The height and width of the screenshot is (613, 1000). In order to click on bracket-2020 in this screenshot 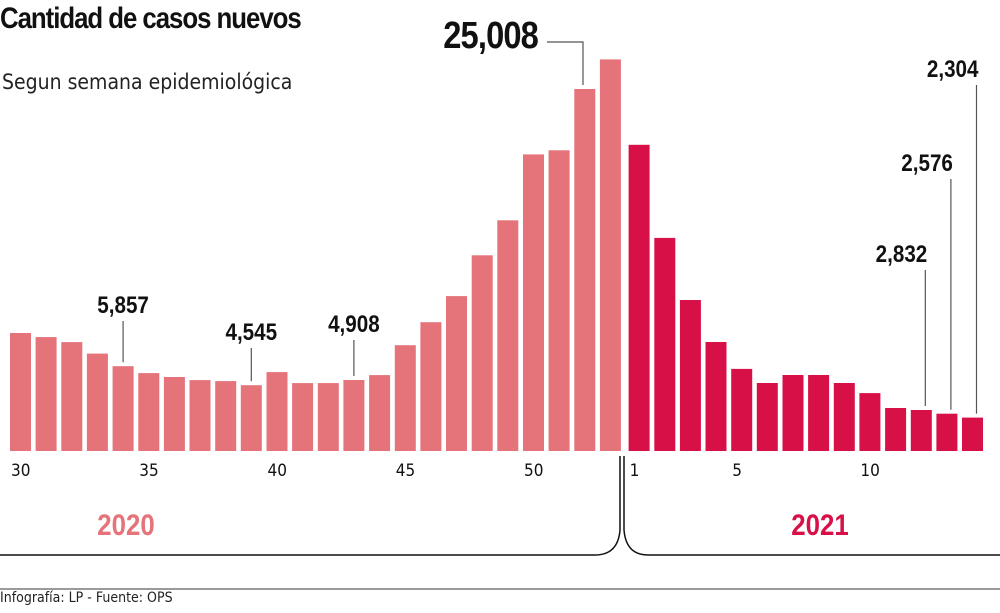, I will do `click(310, 506)`.